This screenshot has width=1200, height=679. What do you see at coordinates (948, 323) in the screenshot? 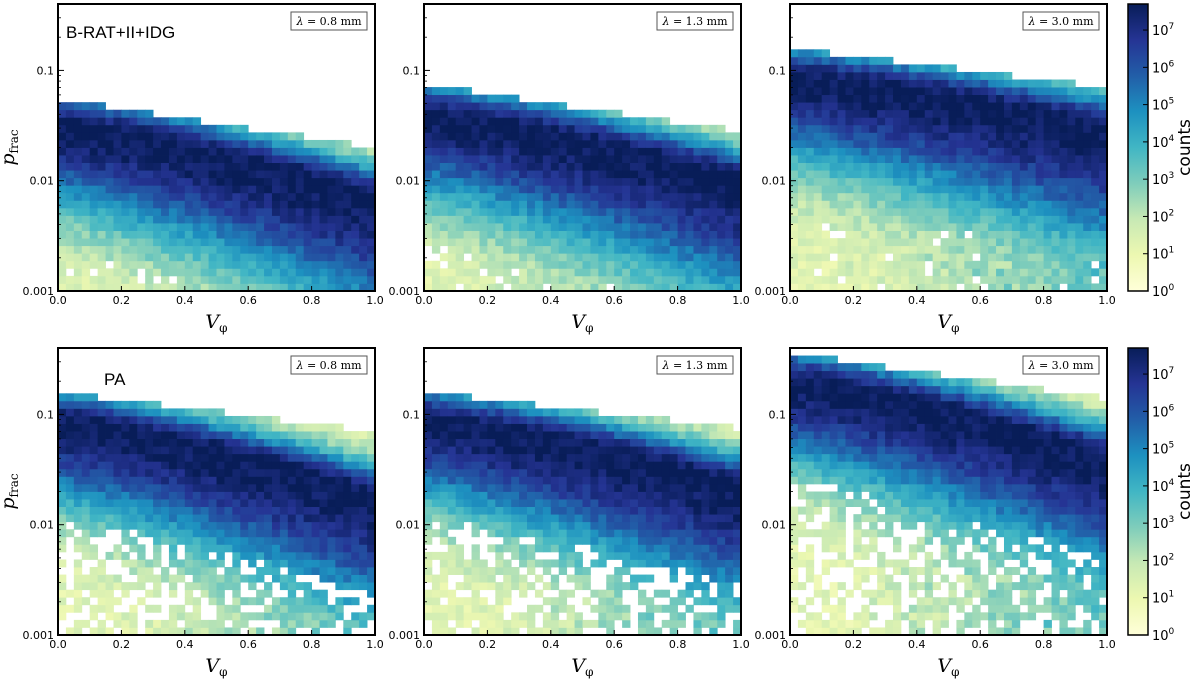
I see `x-axis-label: Vφ` at bounding box center [948, 323].